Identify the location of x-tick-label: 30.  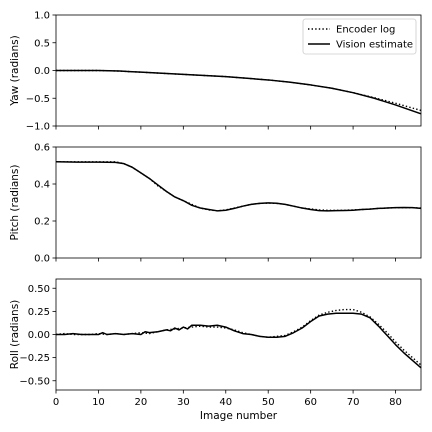
(183, 402).